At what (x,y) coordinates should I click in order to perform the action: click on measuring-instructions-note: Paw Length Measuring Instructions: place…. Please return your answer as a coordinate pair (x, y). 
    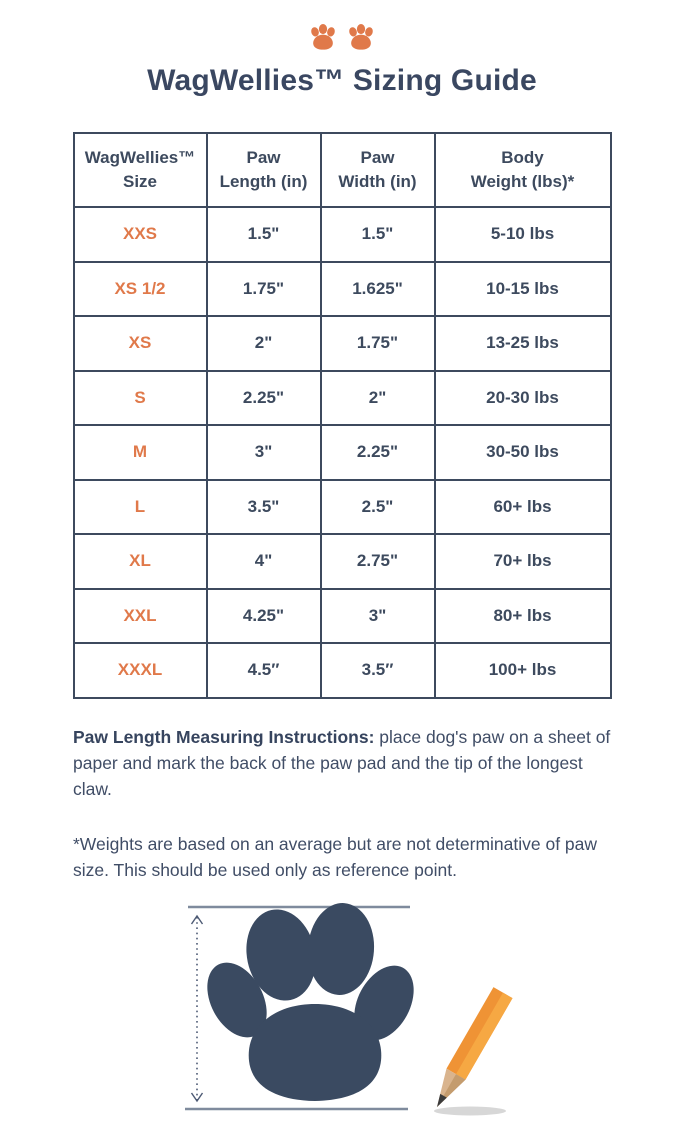
    Looking at the image, I should click on (349, 763).